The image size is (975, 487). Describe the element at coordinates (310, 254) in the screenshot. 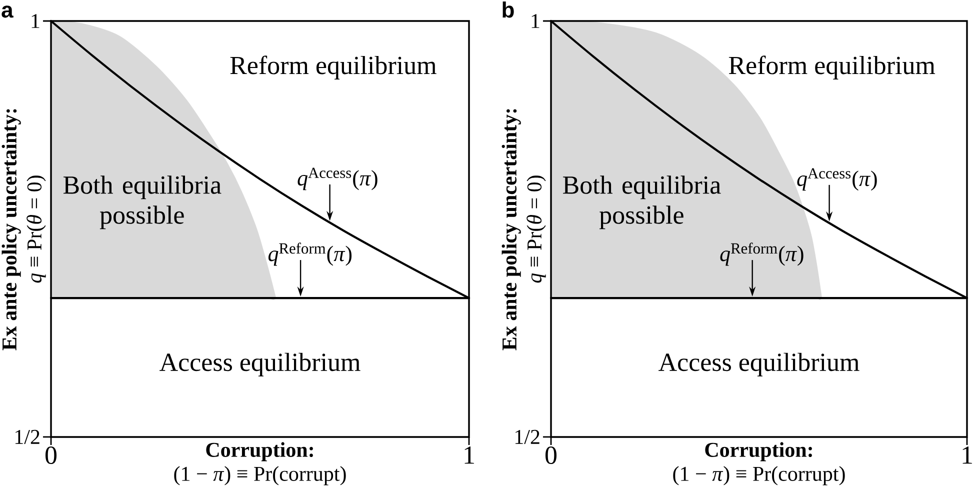

I see `legend-label: q$^{Reform}$(π)` at that location.